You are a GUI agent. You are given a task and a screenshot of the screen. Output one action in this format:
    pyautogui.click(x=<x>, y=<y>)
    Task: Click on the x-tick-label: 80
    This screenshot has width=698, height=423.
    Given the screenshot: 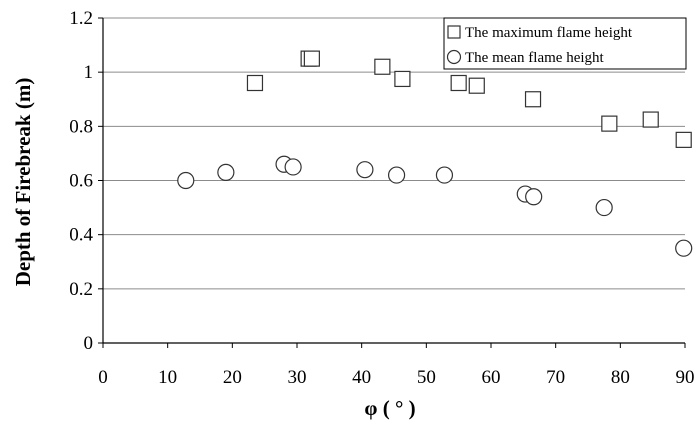 What is the action you would take?
    pyautogui.click(x=620, y=377)
    